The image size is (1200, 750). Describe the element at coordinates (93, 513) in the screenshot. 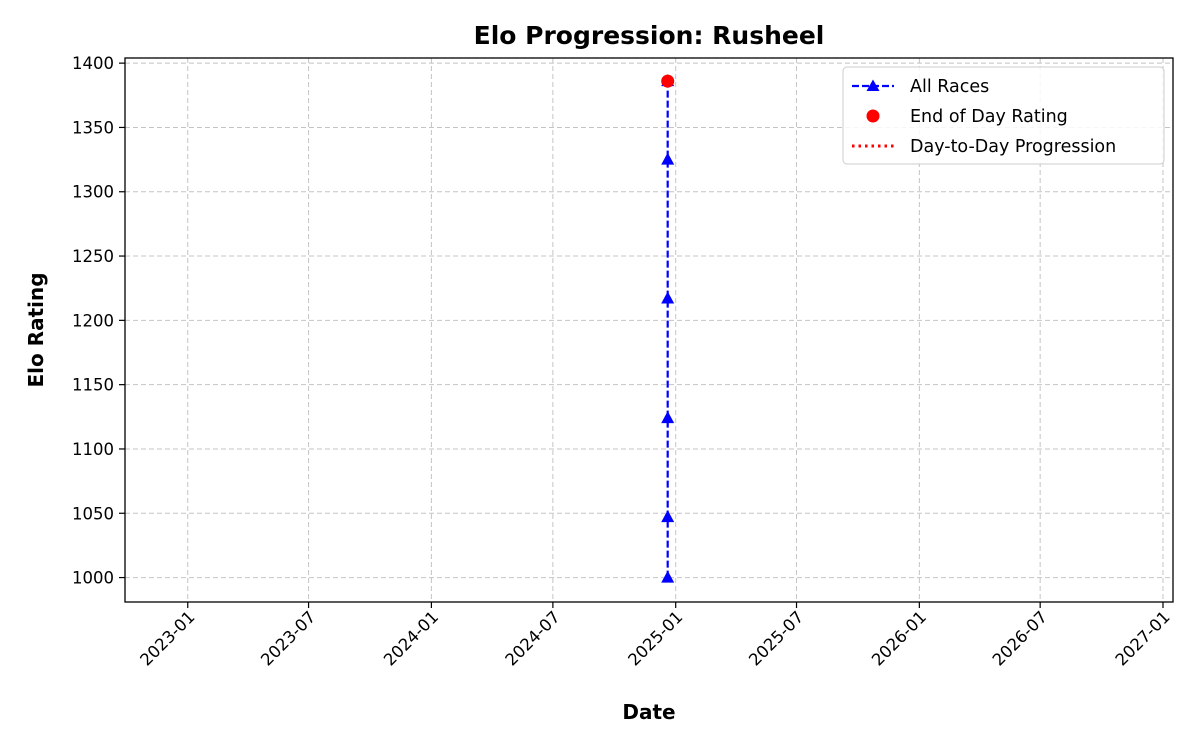

I see `y-tick-label: 1050` at that location.